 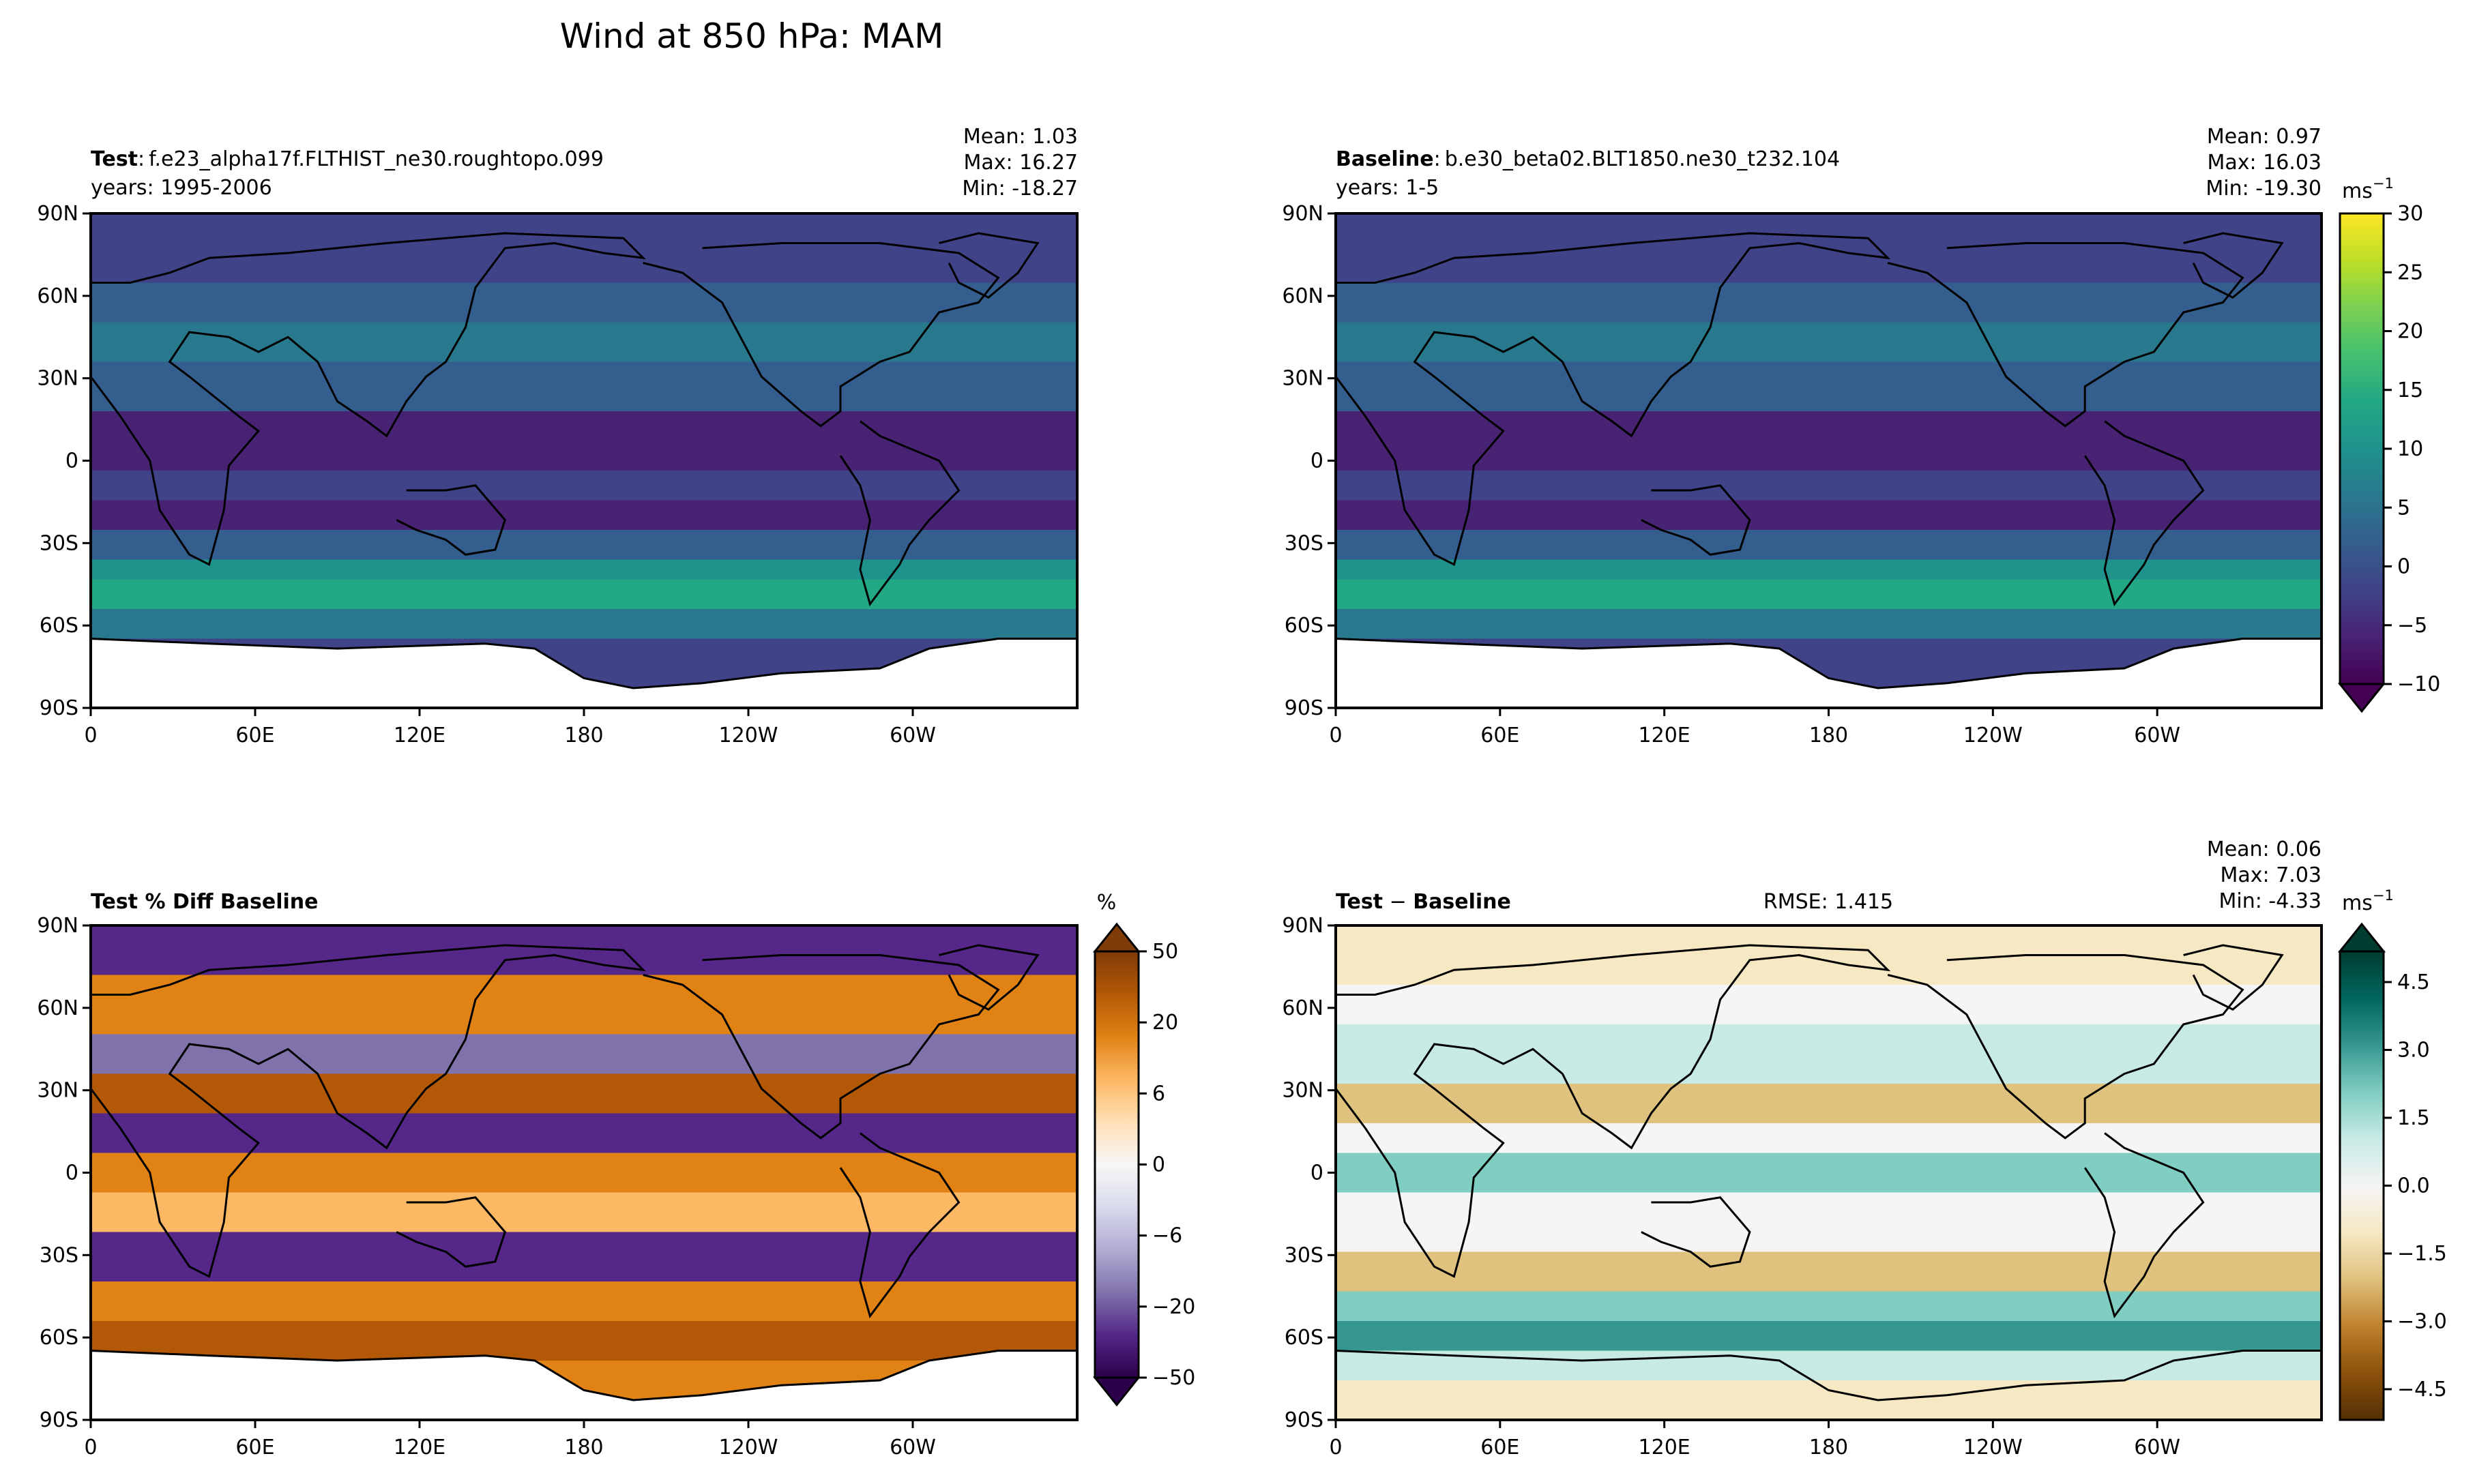 I want to click on colorbar-tick-label: 15, so click(x=2410, y=391).